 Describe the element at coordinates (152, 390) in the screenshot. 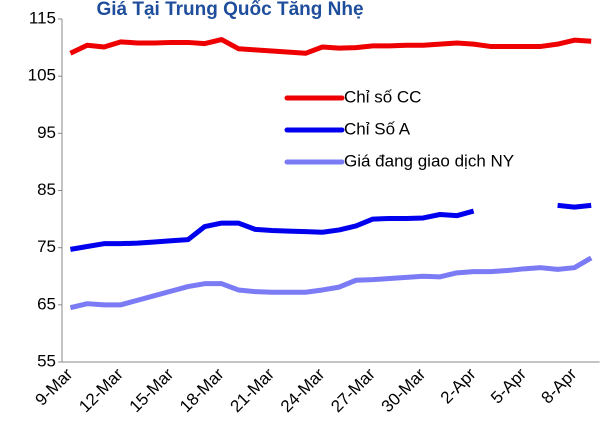

I see `x-tick-label: 15-Mar` at that location.